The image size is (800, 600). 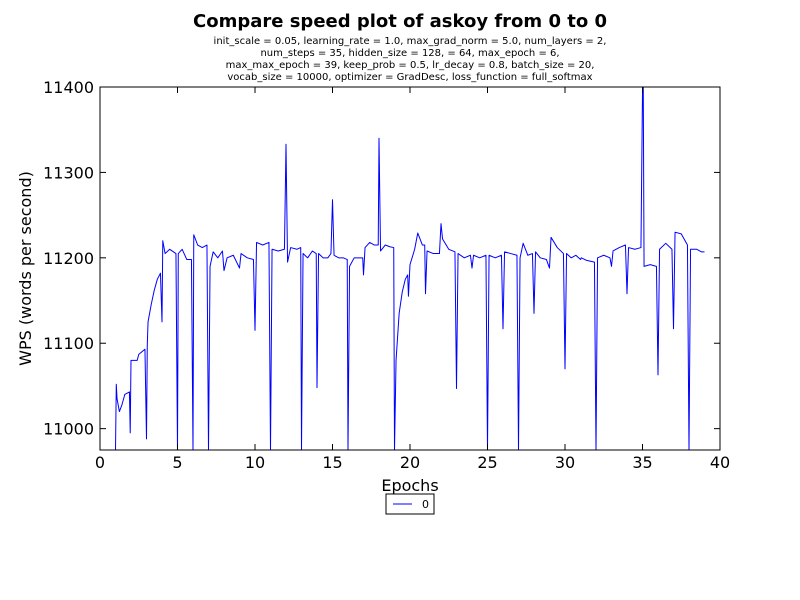 What do you see at coordinates (255, 462) in the screenshot?
I see `x-tick-label: 10` at bounding box center [255, 462].